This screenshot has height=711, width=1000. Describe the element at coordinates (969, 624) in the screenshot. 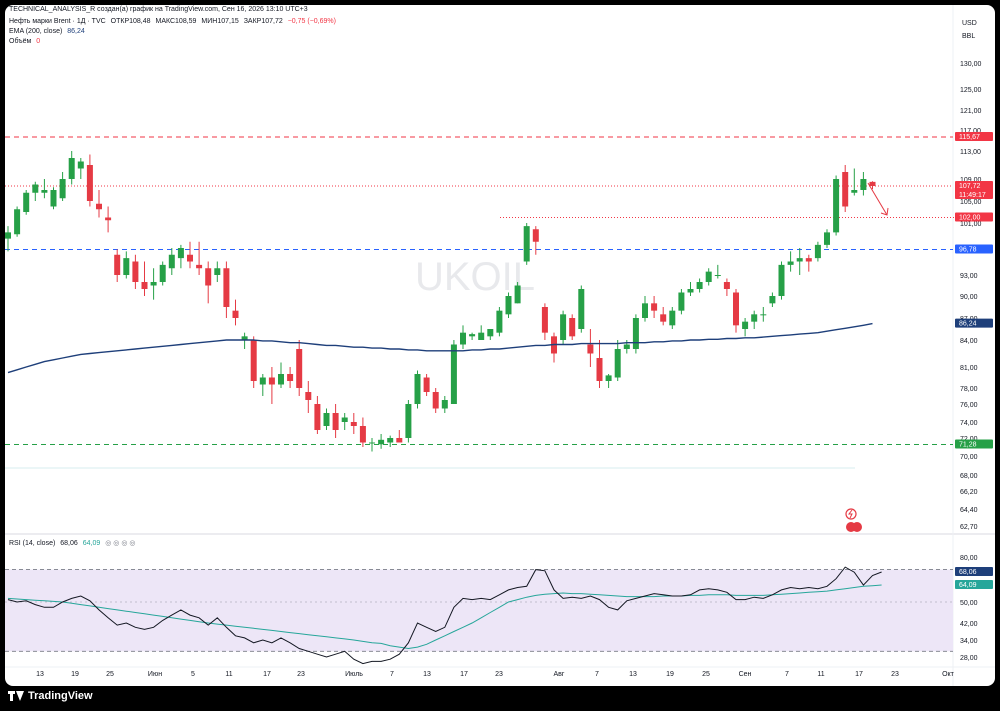

I see `rsi-tick-label: 42,00` at that location.